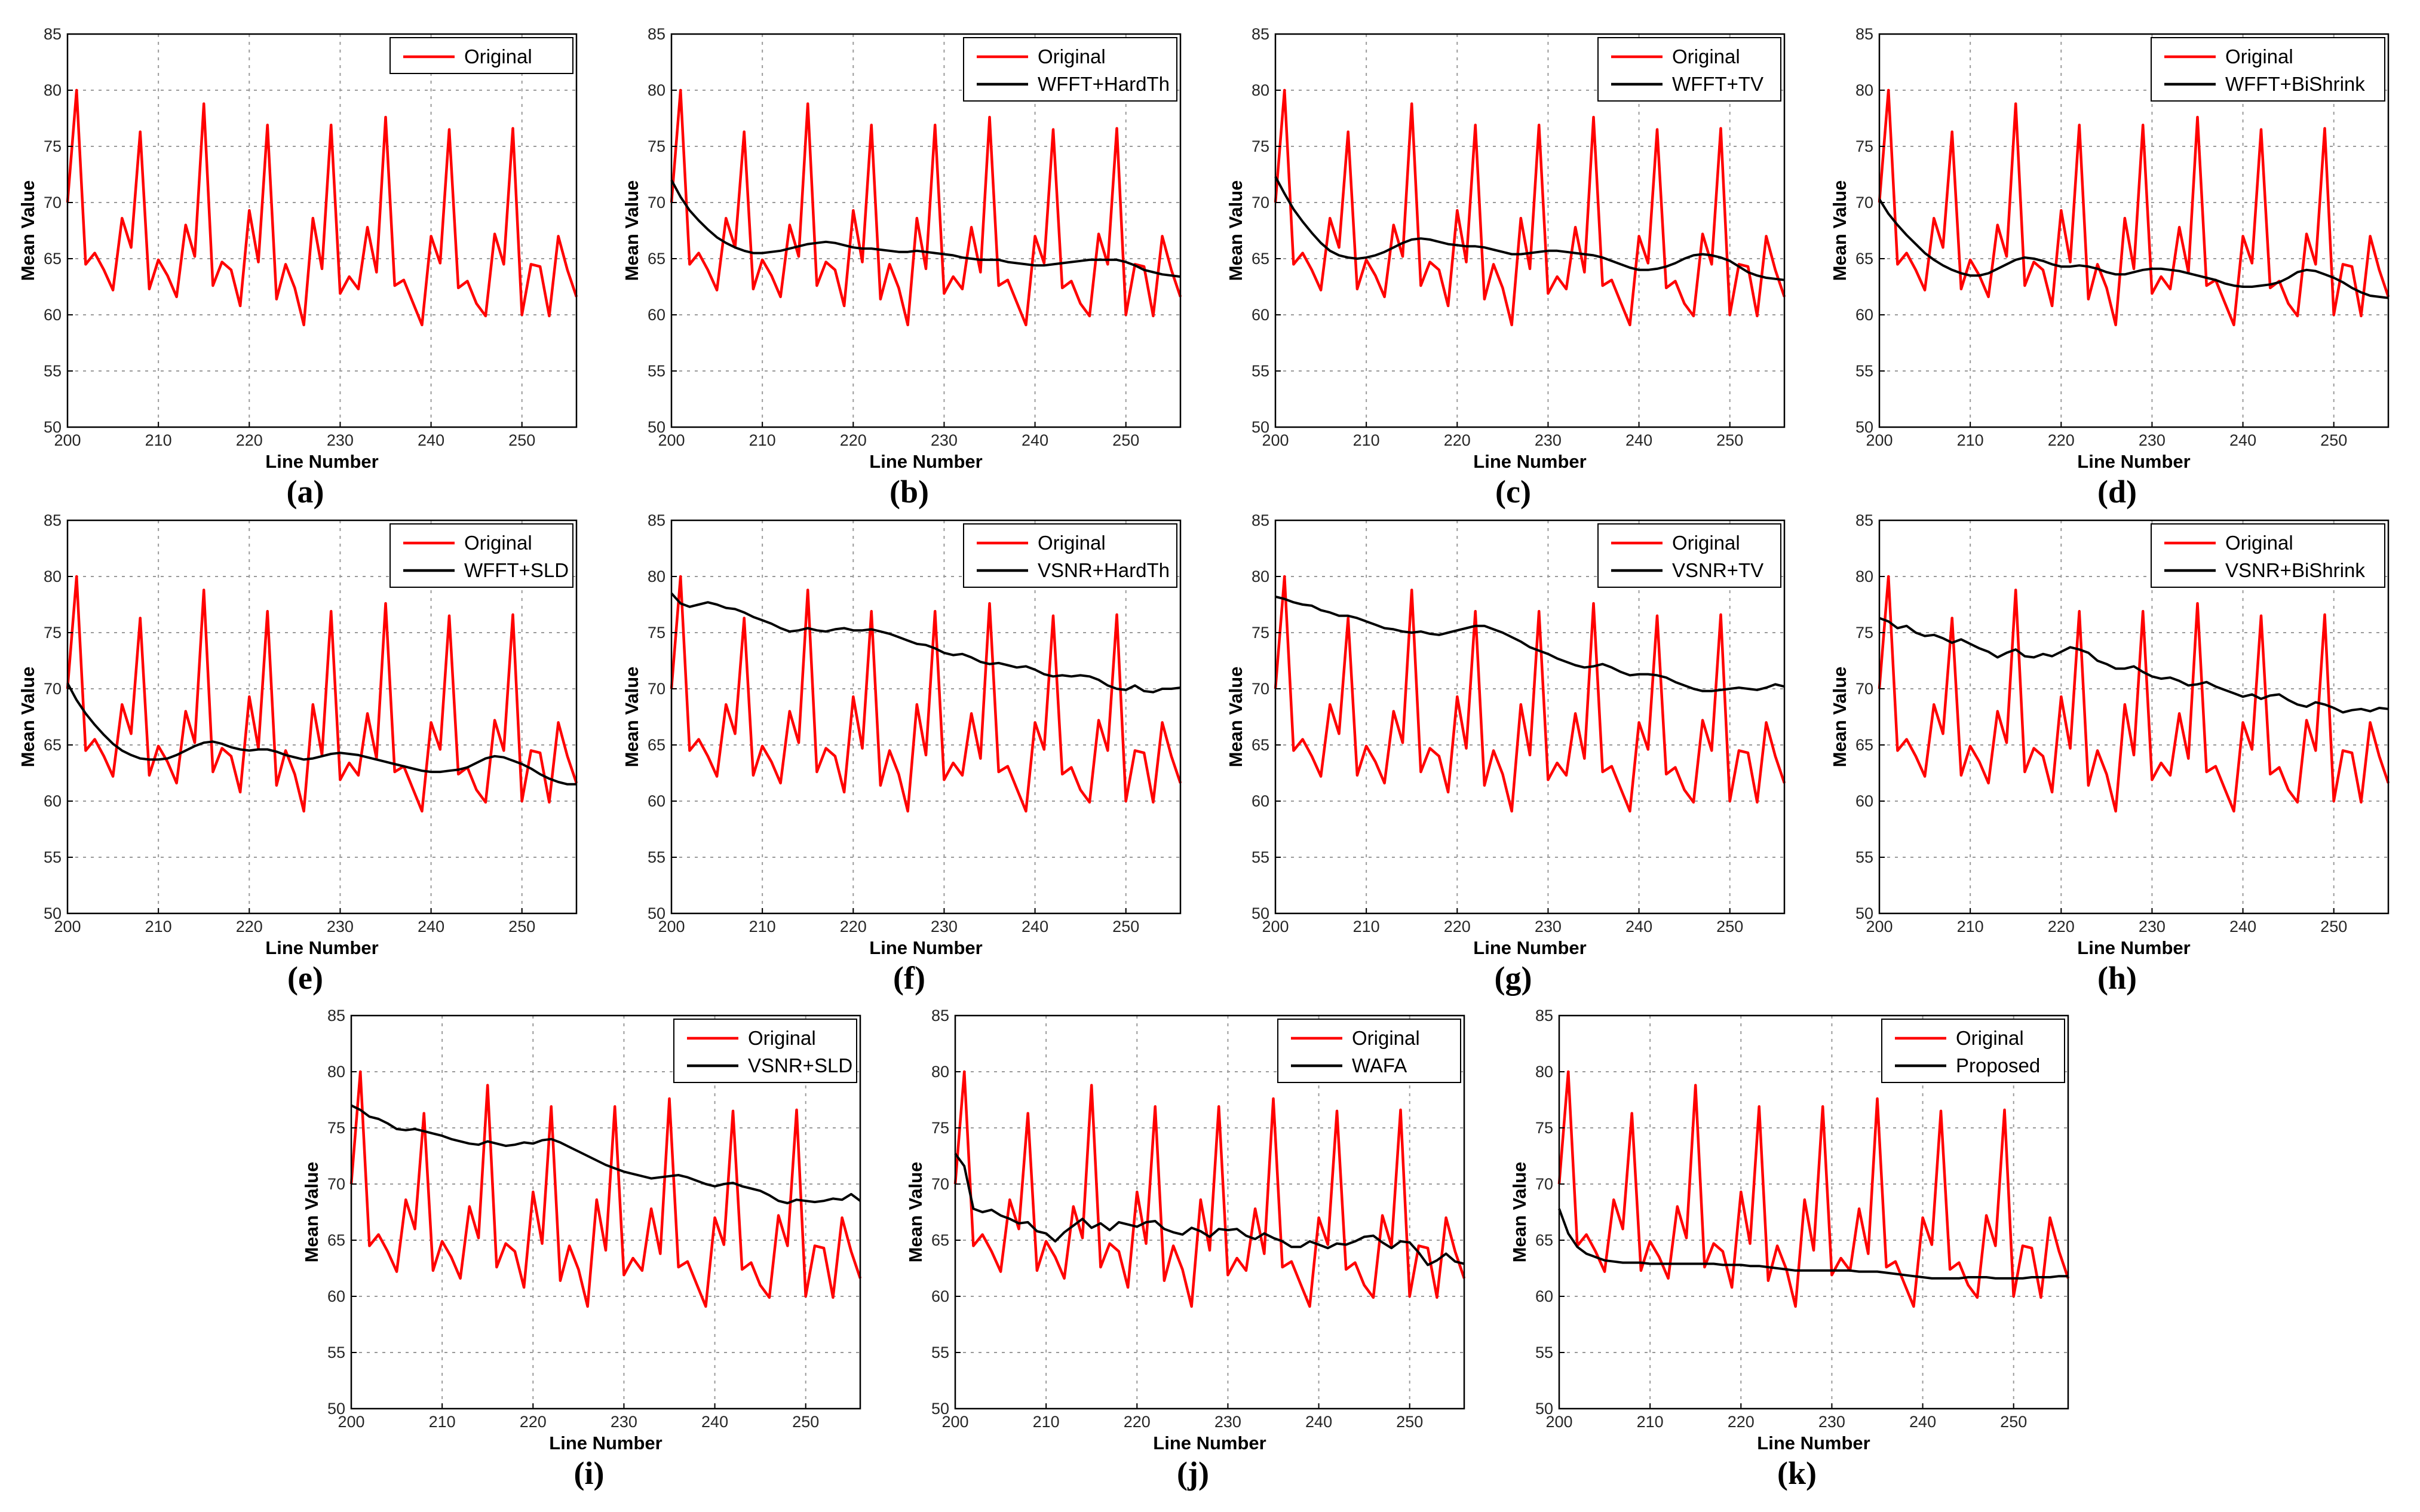 This screenshot has height=1512, width=2420. What do you see at coordinates (1514, 978) in the screenshot?
I see `panel-caption: (g)` at bounding box center [1514, 978].